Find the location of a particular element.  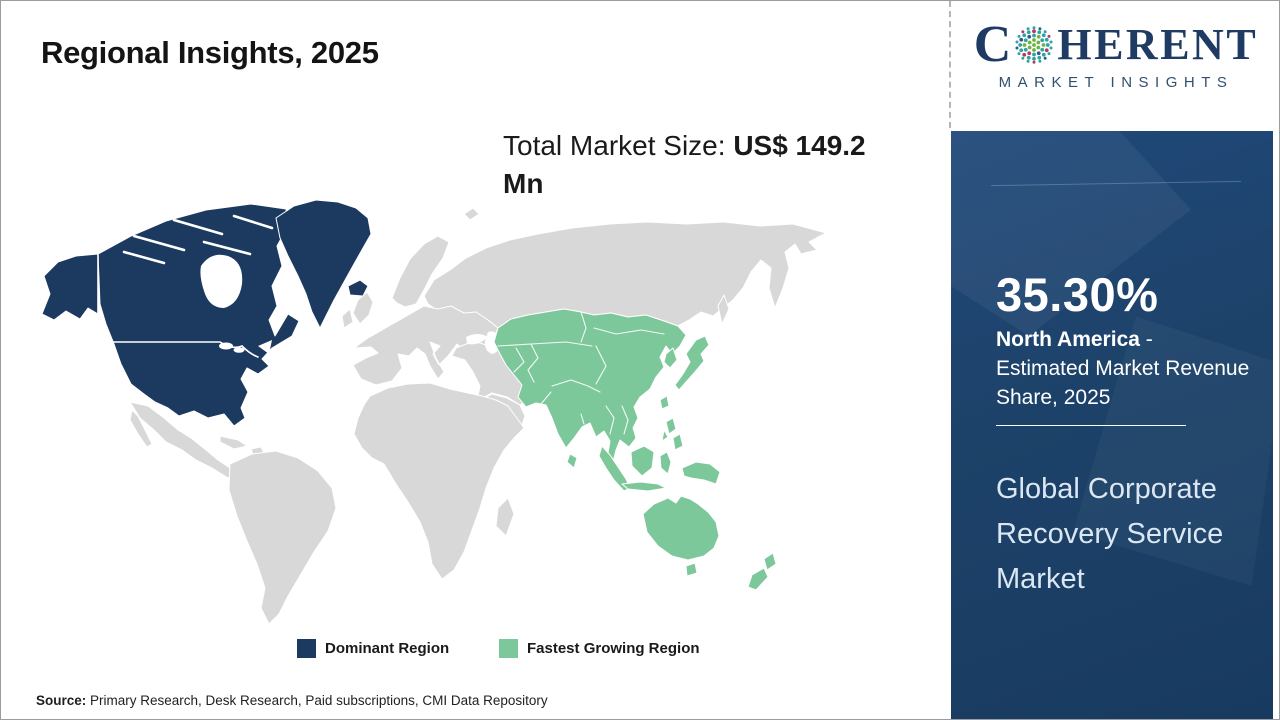

map-country-russia is located at coordinates (625, 275).